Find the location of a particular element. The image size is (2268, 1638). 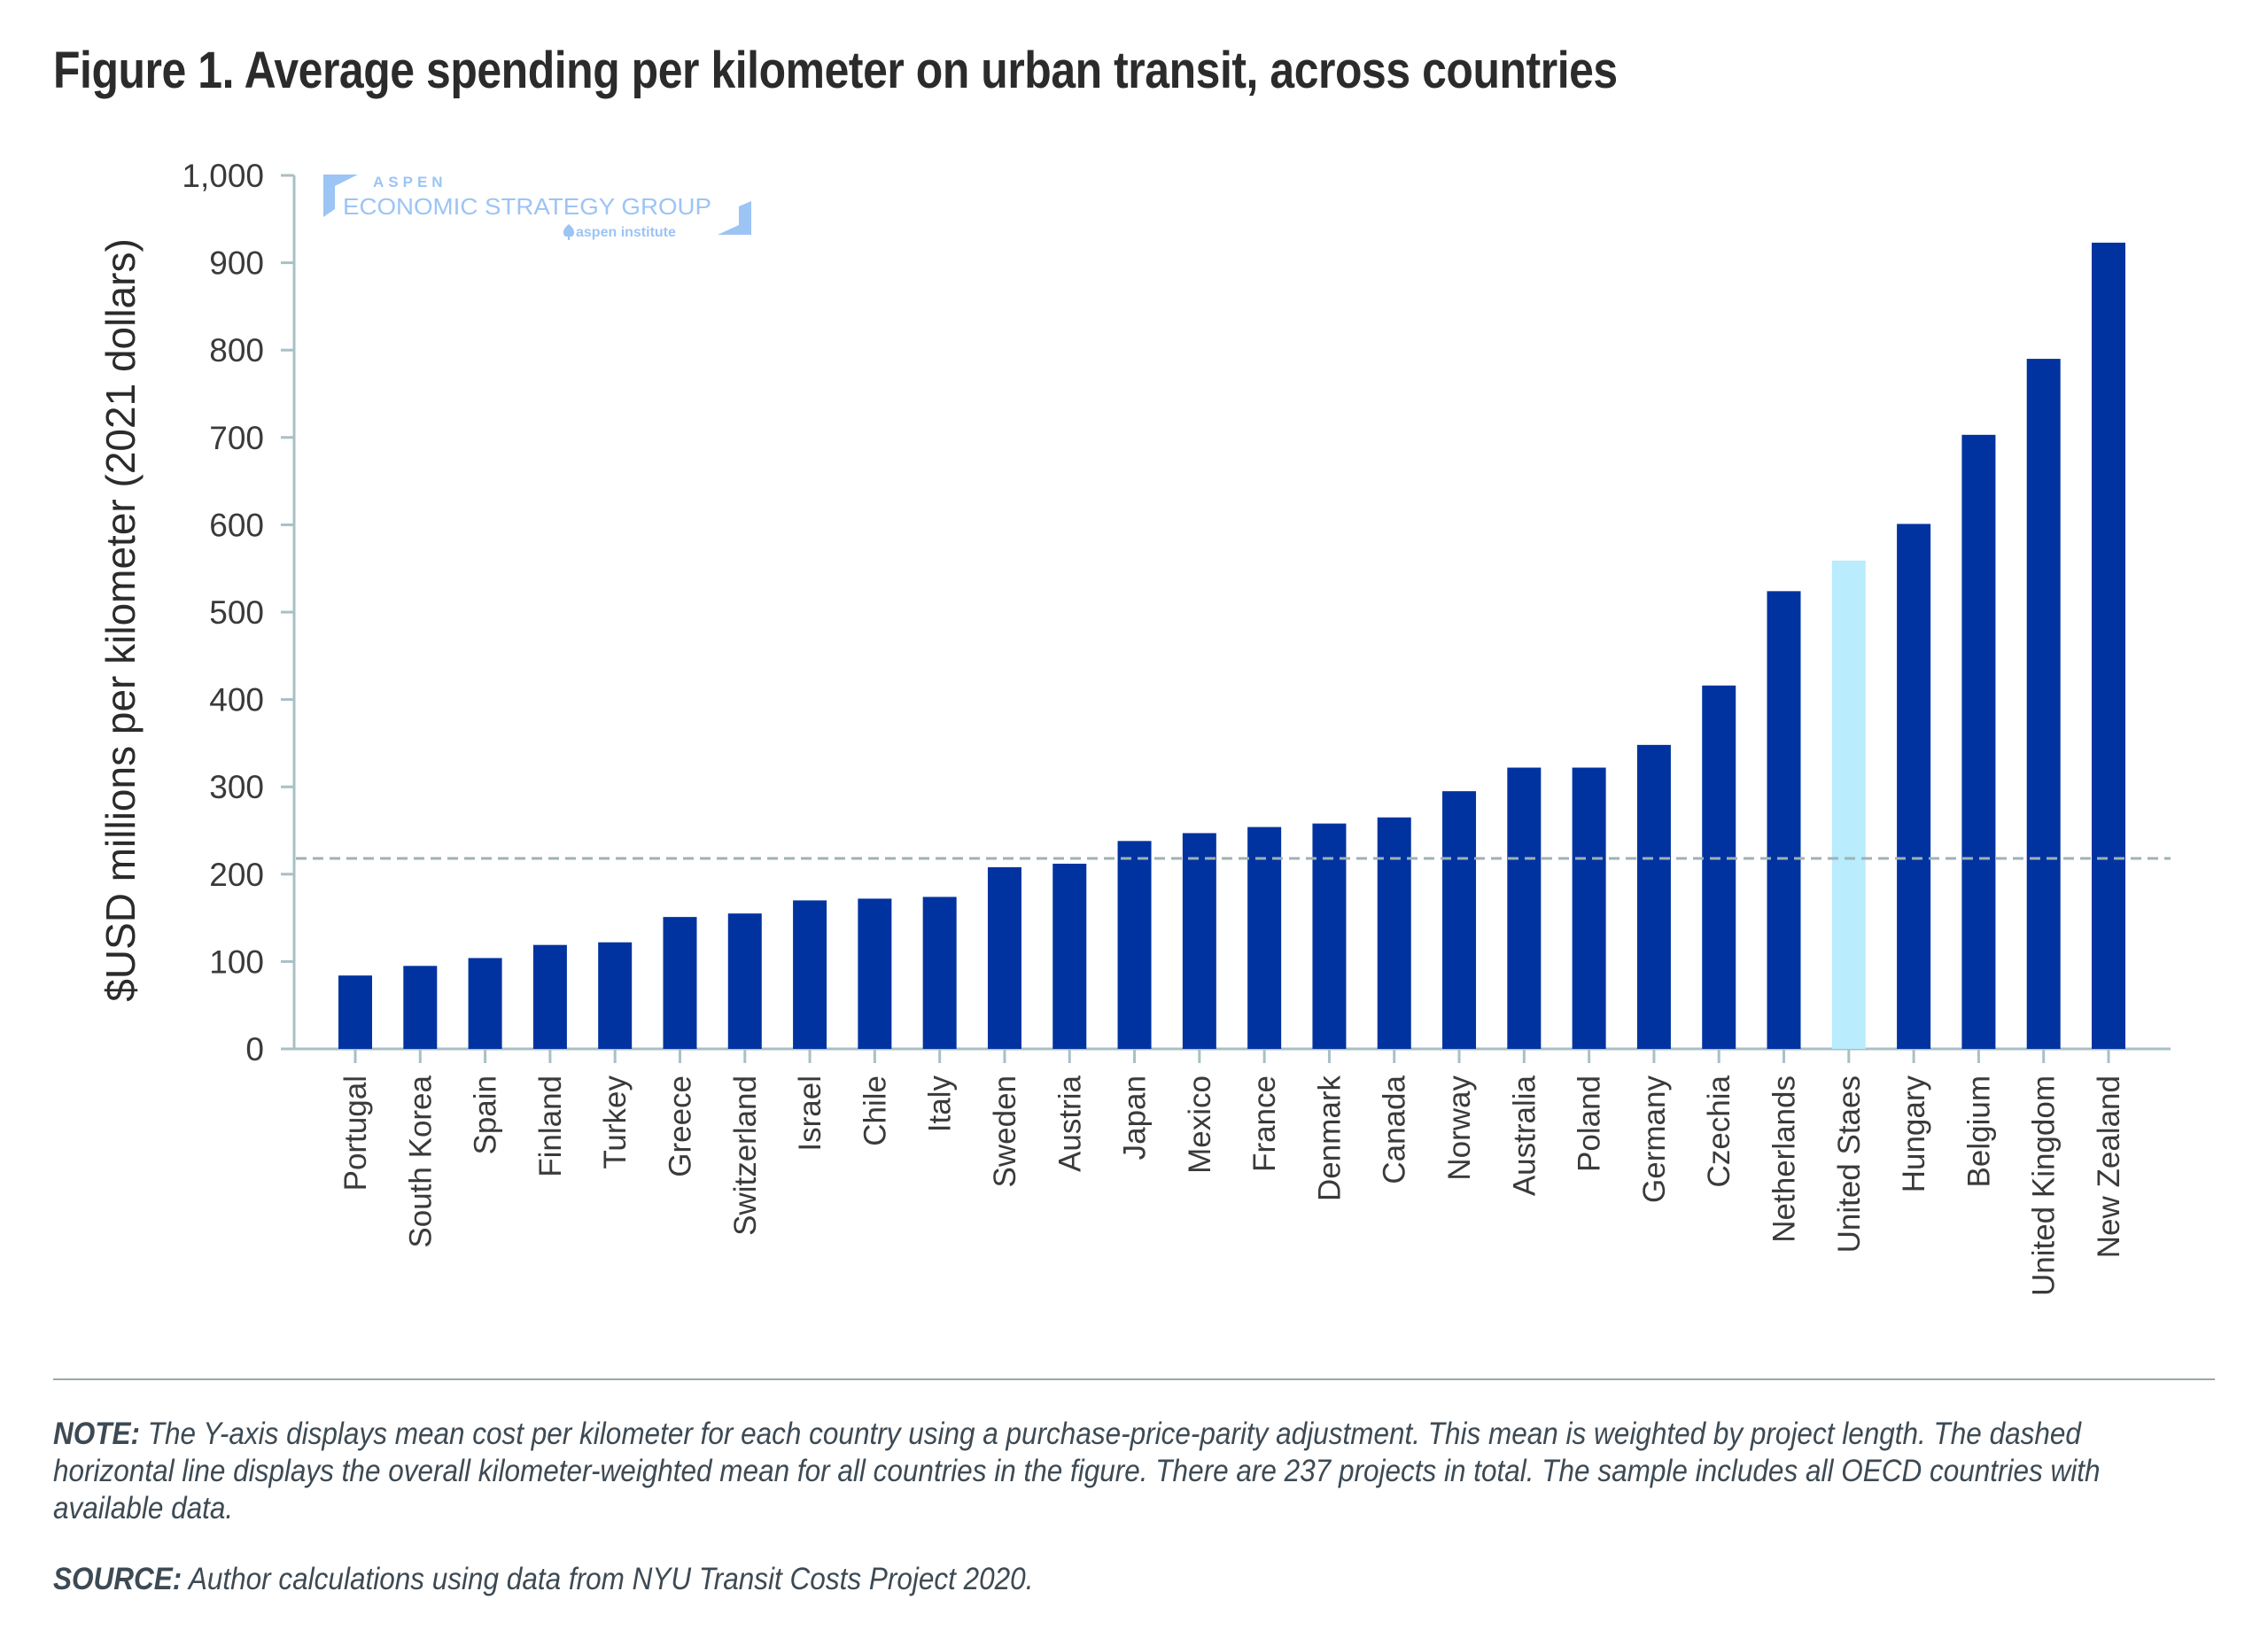

y-tick-label: 600 is located at coordinates (236, 525).